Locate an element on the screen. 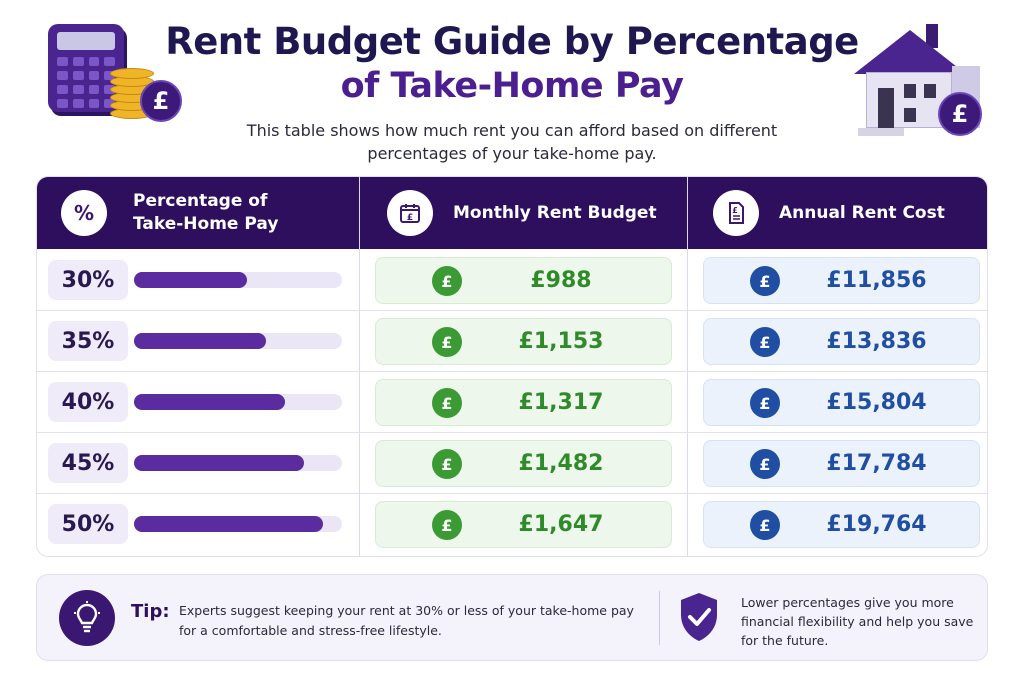  monthly-rent-cell: £ £1,647 is located at coordinates (523, 524).